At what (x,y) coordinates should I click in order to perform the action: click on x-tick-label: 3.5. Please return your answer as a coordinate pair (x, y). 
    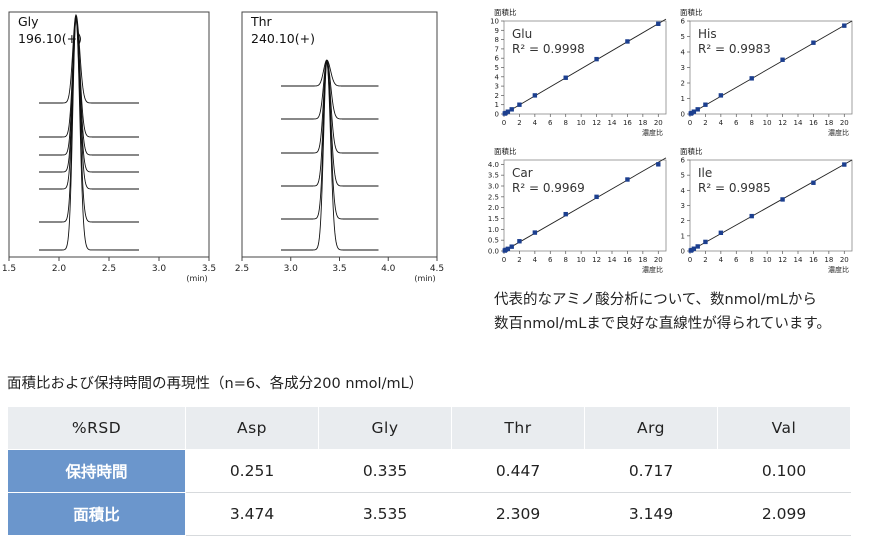
    Looking at the image, I should click on (339, 269).